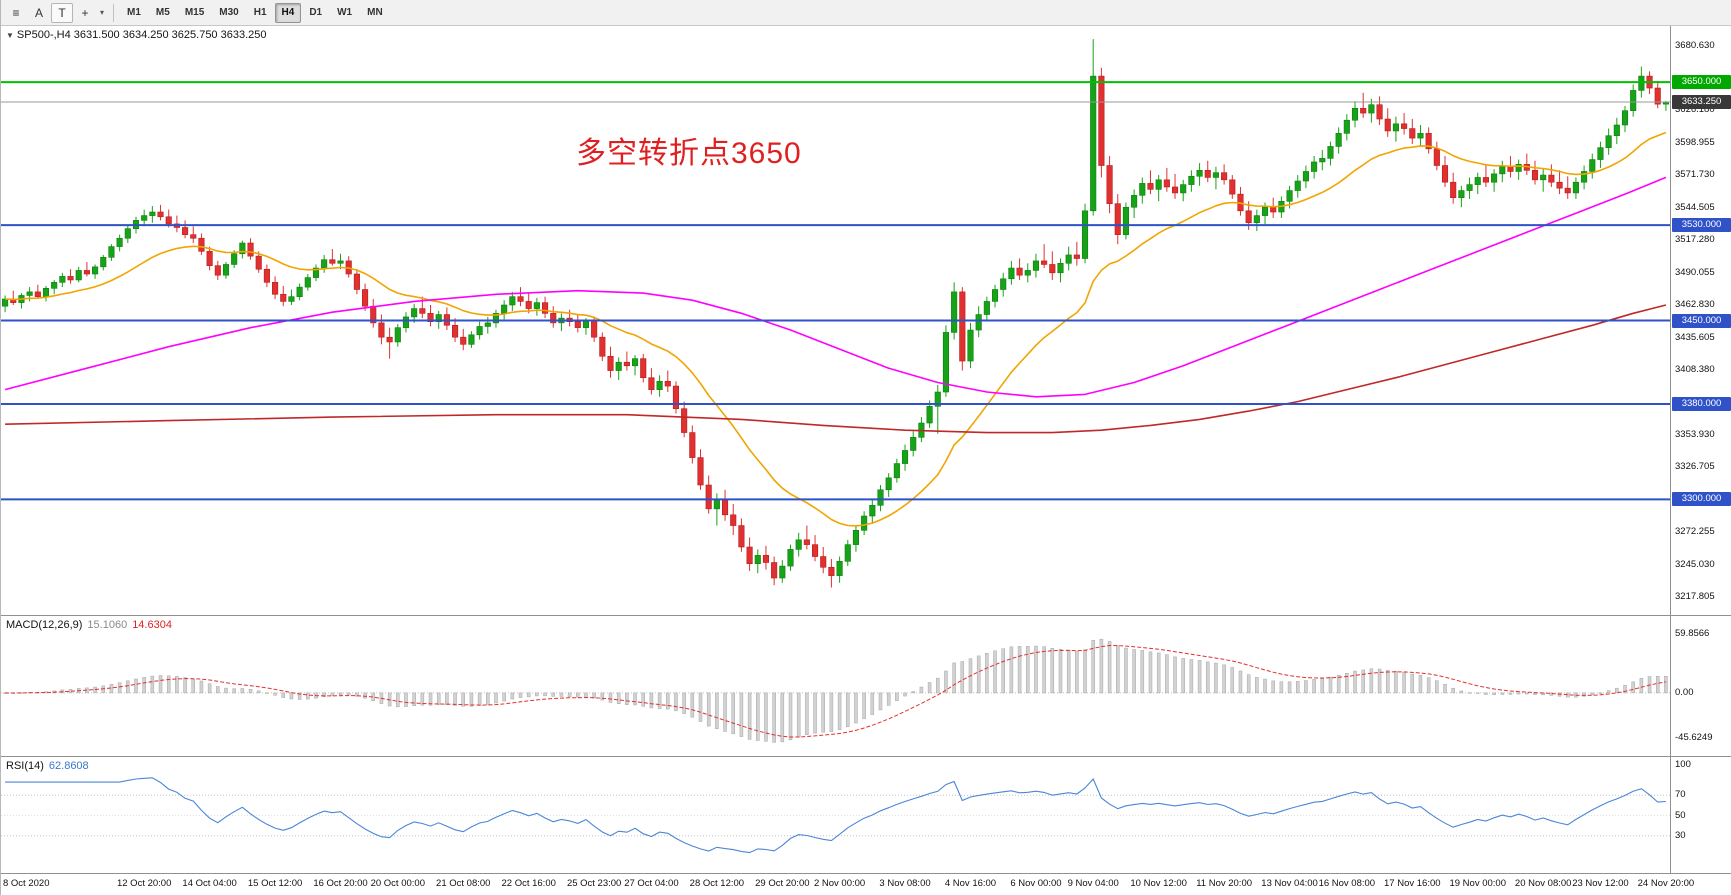 This screenshot has width=1731, height=895. I want to click on rsi-panel: RSI(14) 62.8608 100 70 50 30, so click(866, 814).